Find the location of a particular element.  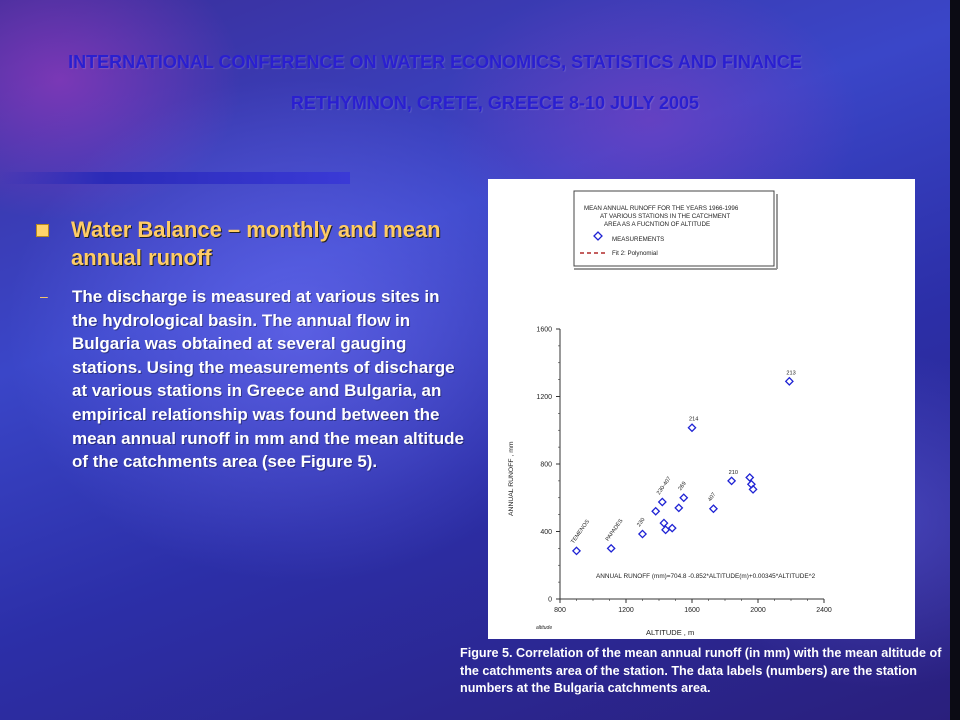

data-point-label: 210 is located at coordinates (733, 473).